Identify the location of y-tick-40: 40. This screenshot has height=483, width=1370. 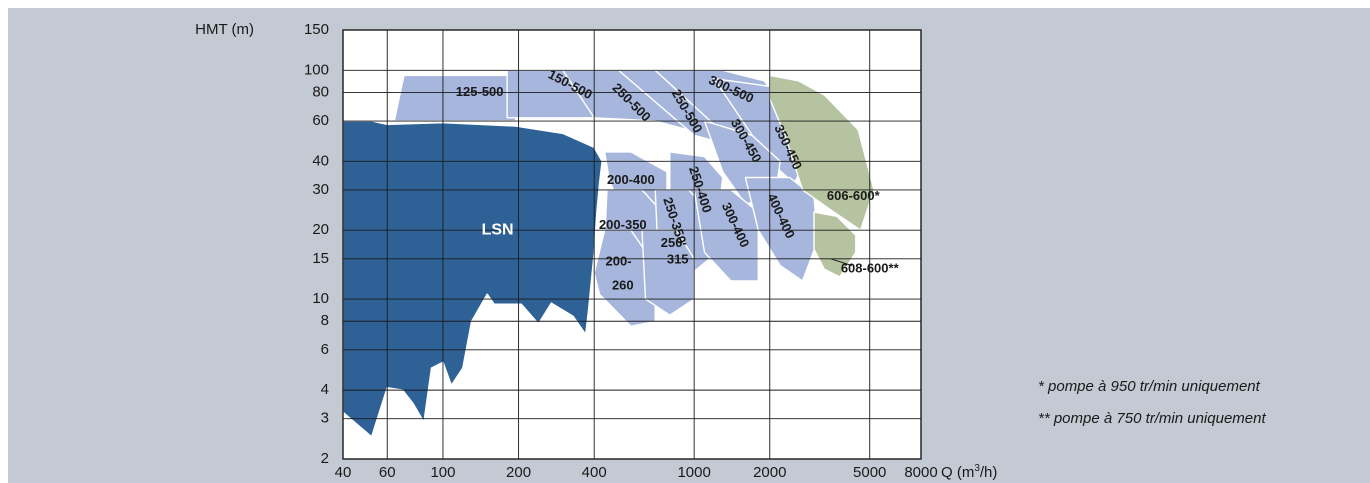
(320, 160).